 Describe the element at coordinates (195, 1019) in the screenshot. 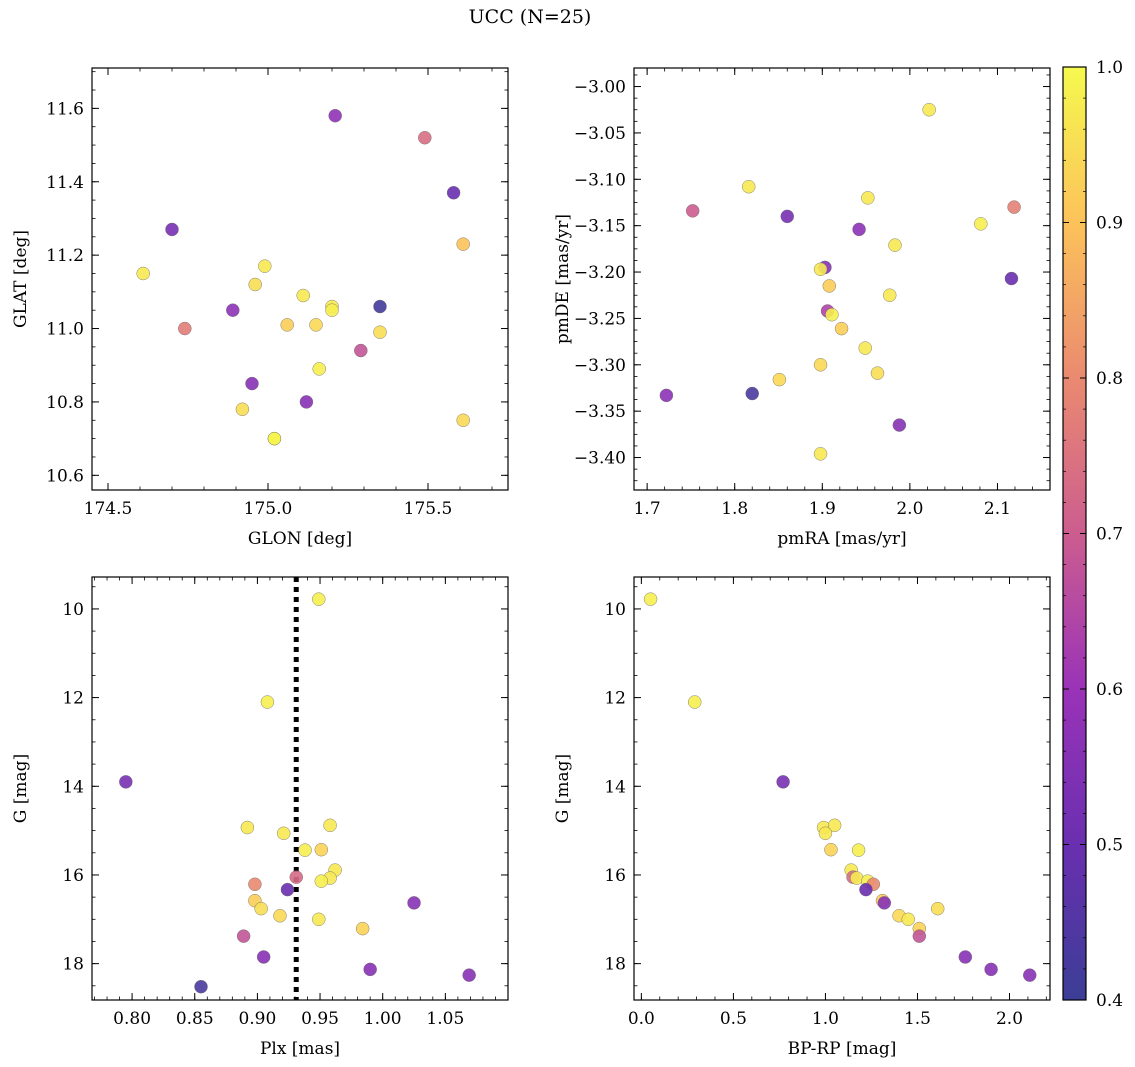

I see `x-tick-label: 0.85` at that location.